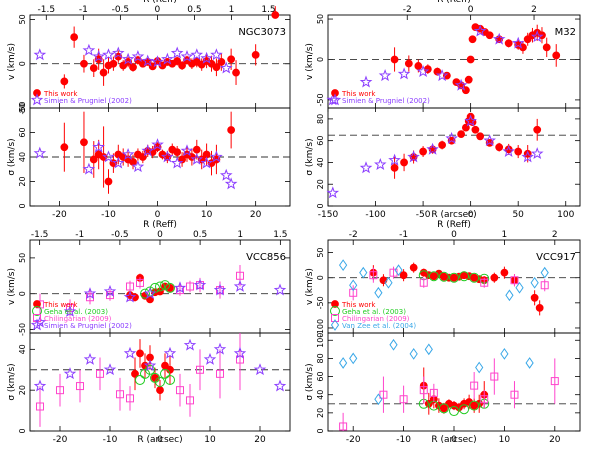  Describe the element at coordinates (262, 32) in the screenshot. I see `galaxy-name: NGC3073` at that location.